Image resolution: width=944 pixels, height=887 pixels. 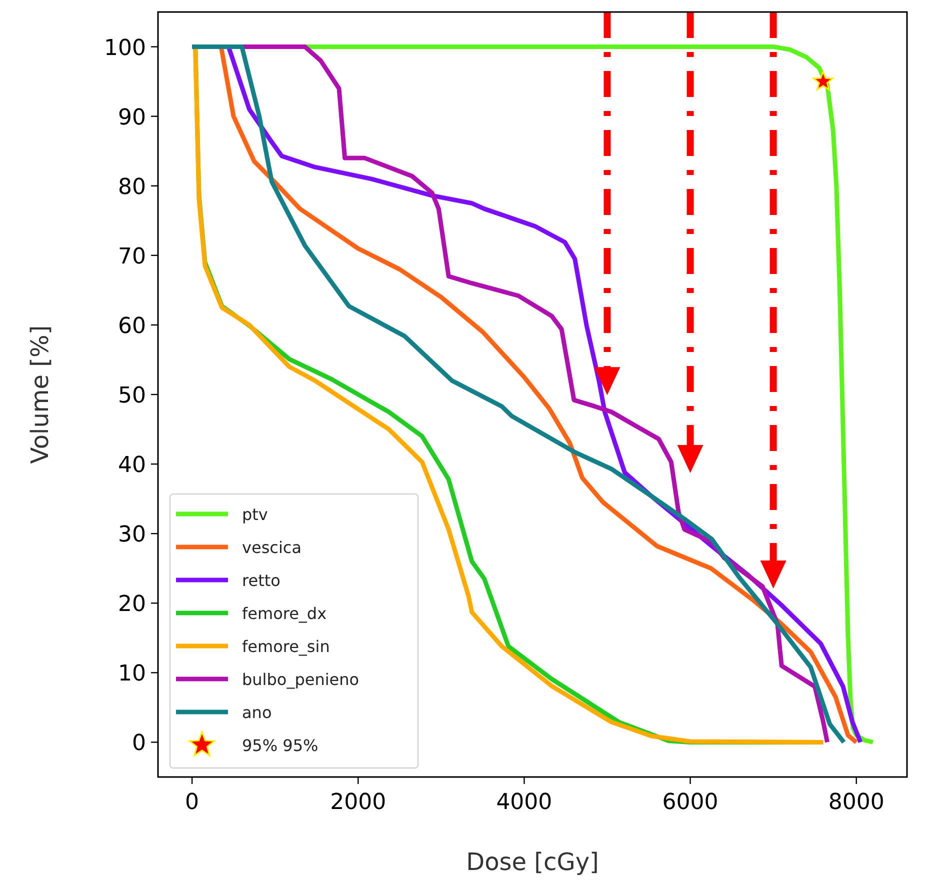 What do you see at coordinates (284, 613) in the screenshot?
I see `legend-label: femore_dx` at bounding box center [284, 613].